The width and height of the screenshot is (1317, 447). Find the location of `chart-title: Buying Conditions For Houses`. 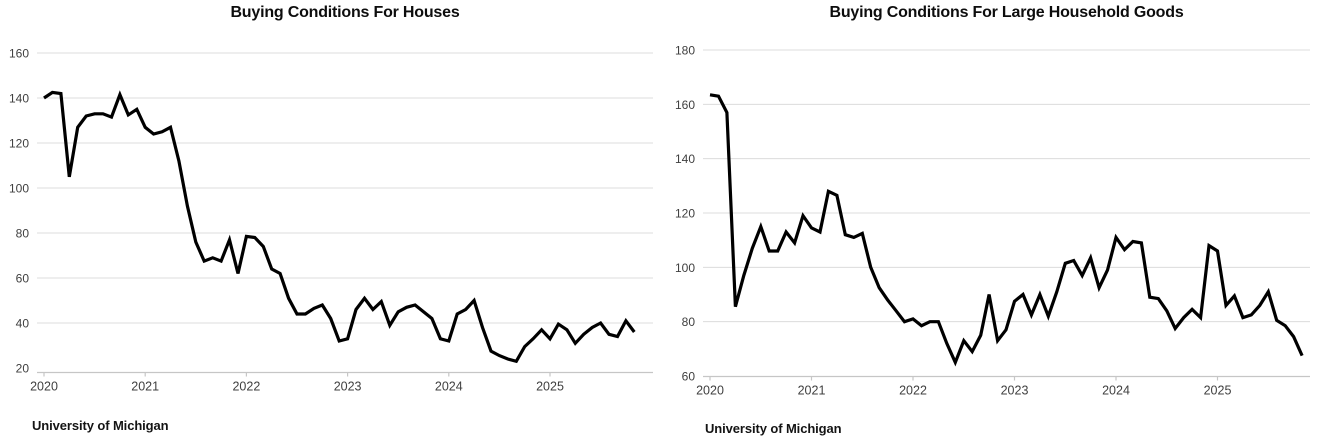

chart-title: Buying Conditions For Houses is located at coordinates (345, 12).